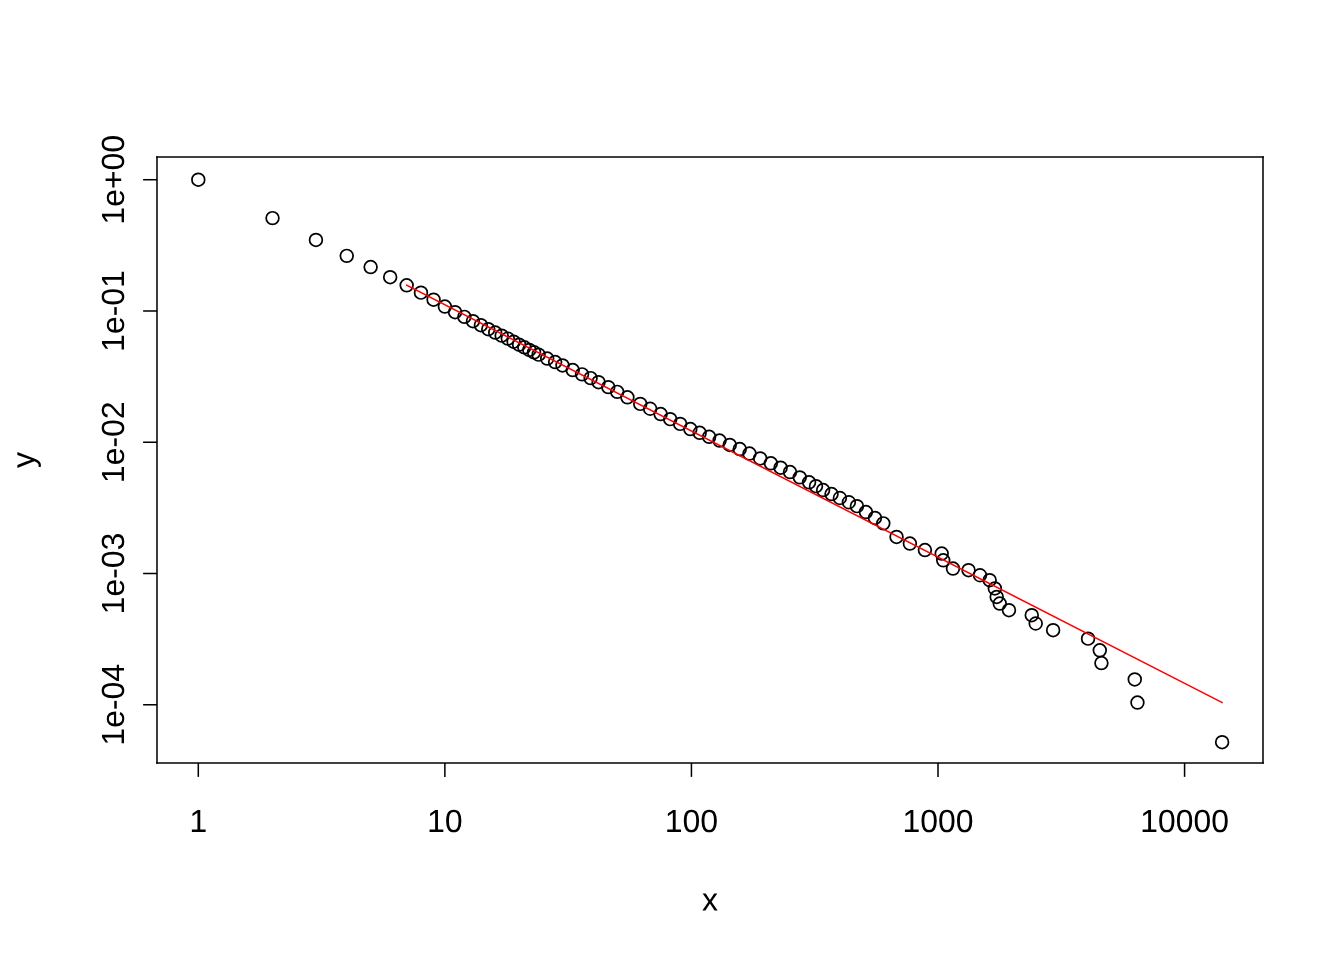 The width and height of the screenshot is (1344, 960). I want to click on x-tick-label: 10, so click(445, 821).